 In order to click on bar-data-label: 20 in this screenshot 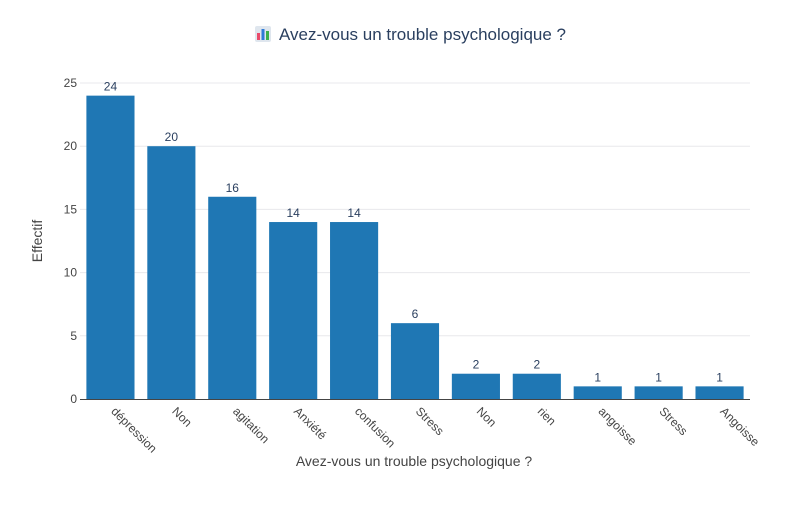, I will do `click(172, 137)`.